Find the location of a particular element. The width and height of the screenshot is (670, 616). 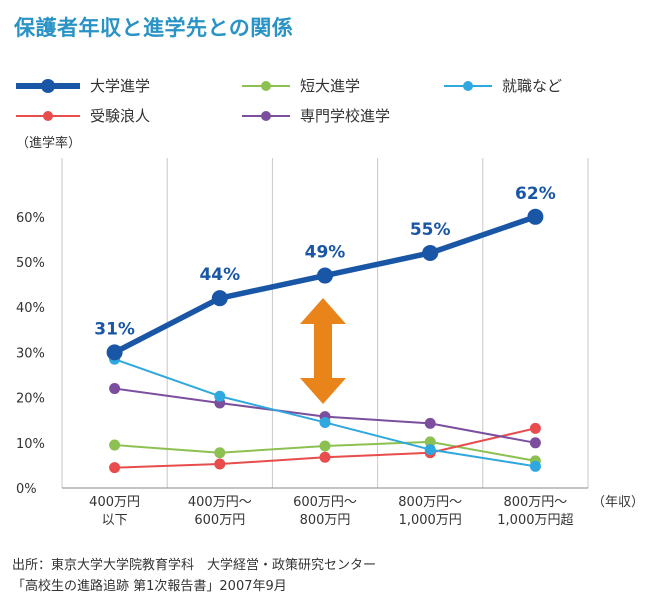

data-label: 55% is located at coordinates (430, 230).